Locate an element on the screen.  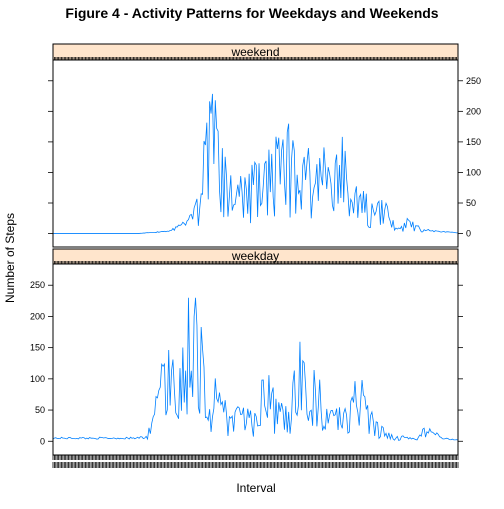
y-tick-label-weekend: 100 is located at coordinates (473, 172).